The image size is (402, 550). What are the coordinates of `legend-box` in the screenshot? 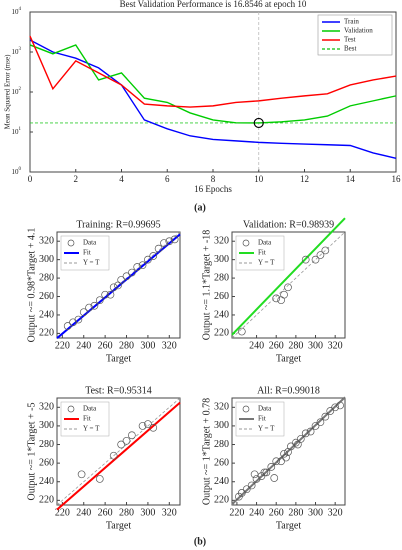 It's located at (85, 419).